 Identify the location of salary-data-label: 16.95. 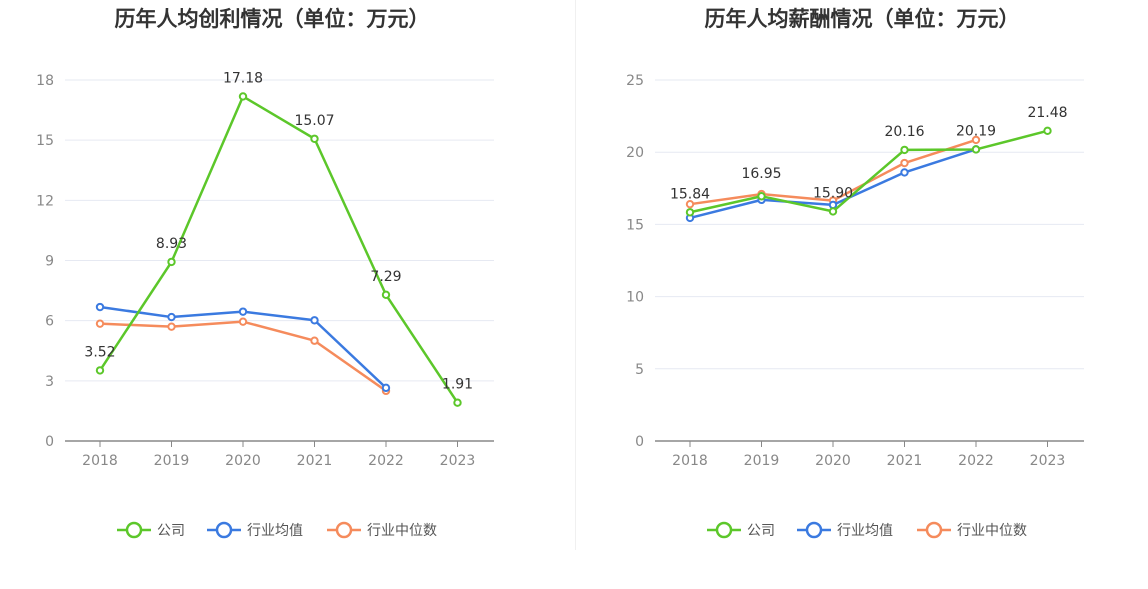
(761, 174).